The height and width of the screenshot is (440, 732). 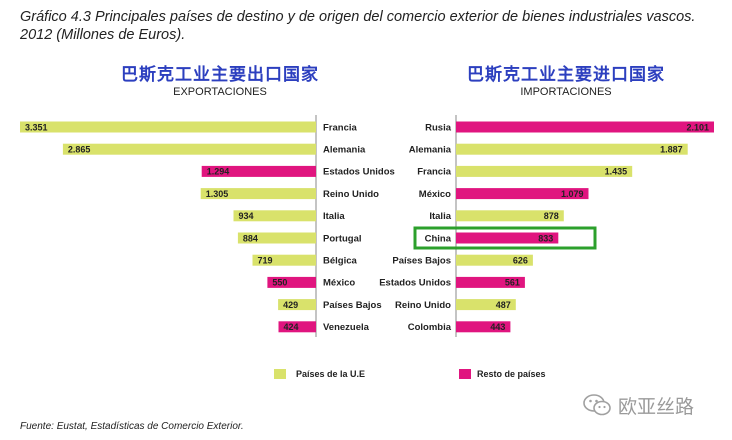 What do you see at coordinates (340, 261) in the screenshot?
I see `export-category-label: Bélgica` at bounding box center [340, 261].